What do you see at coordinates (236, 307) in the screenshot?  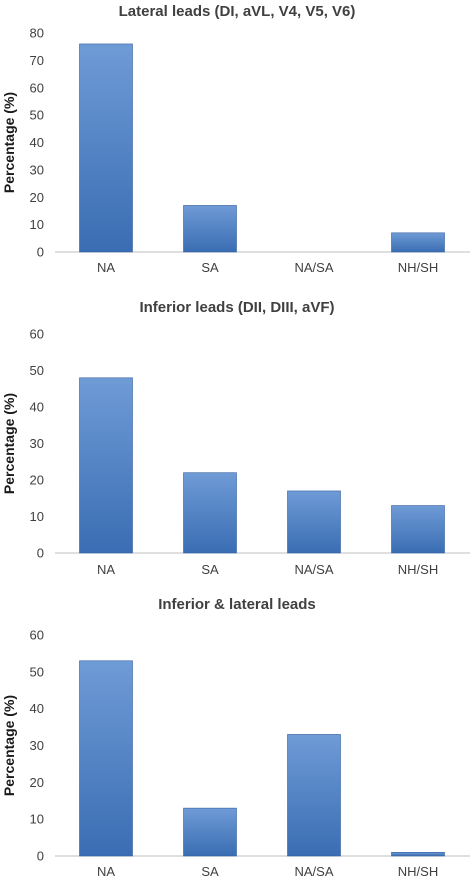 I see `chart-title: Inferior leads (DII, DIII, aVF)` at bounding box center [236, 307].